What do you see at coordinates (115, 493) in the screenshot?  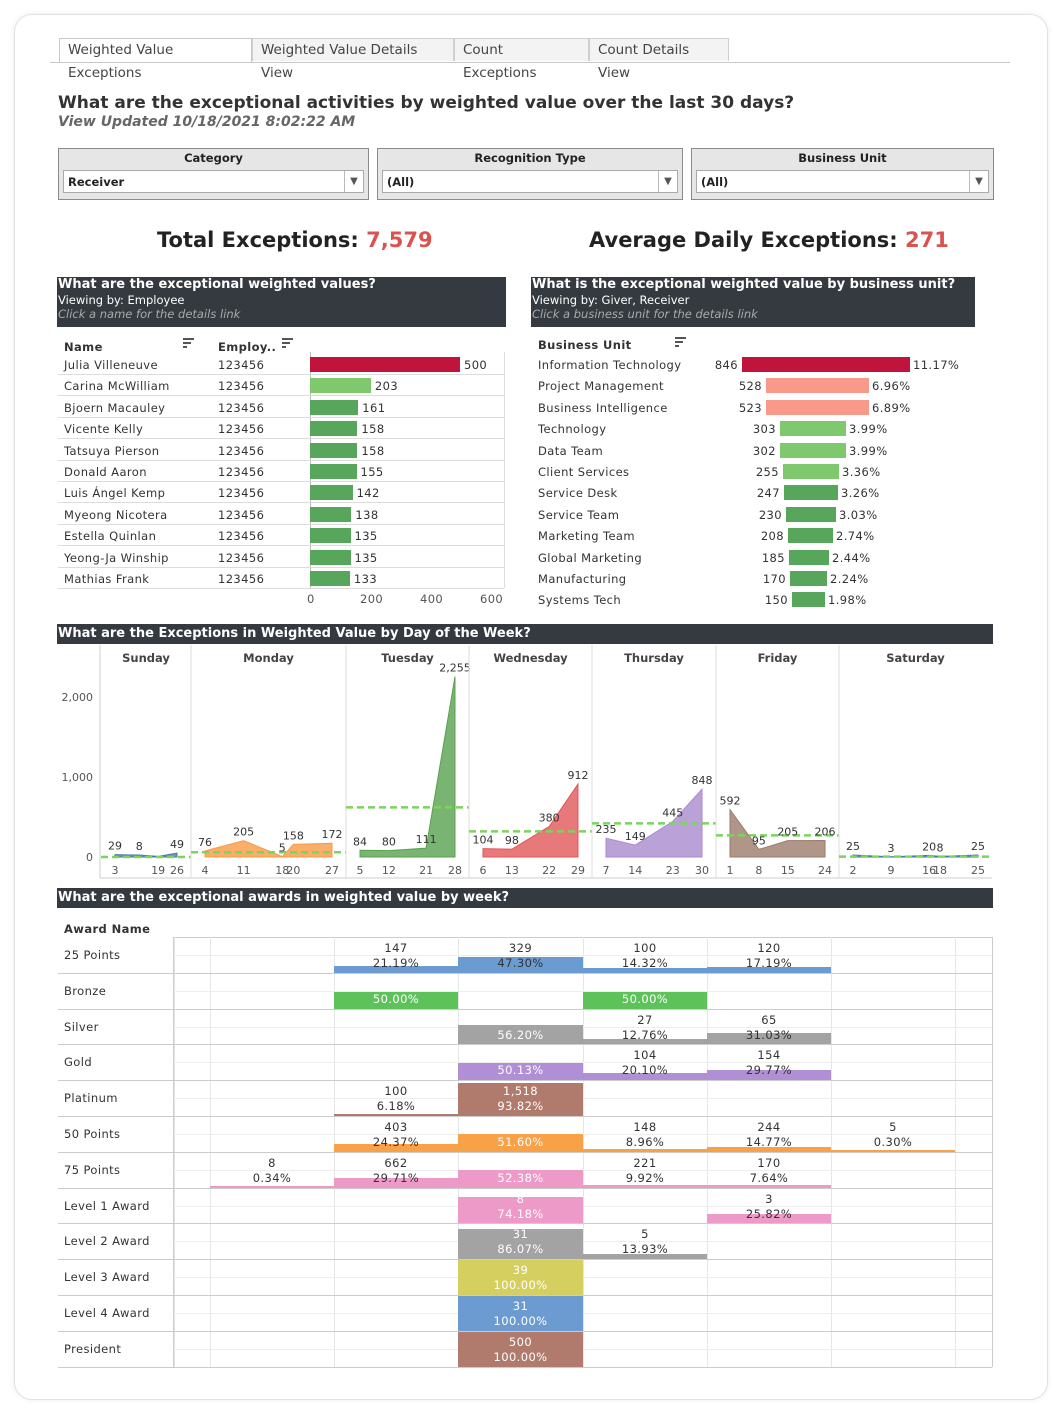 I see `employee-name-link: Luis Ángel Kemp` at bounding box center [115, 493].